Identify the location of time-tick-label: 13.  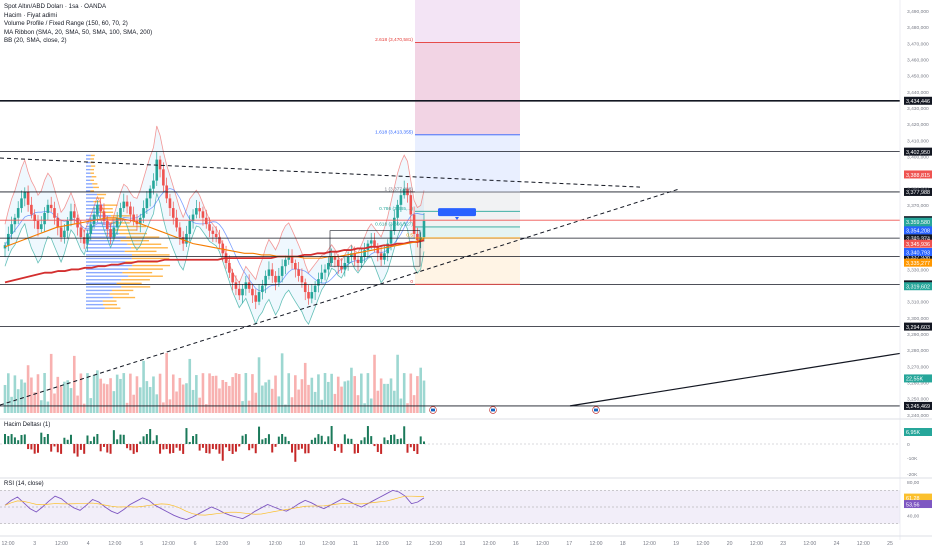
(462, 544).